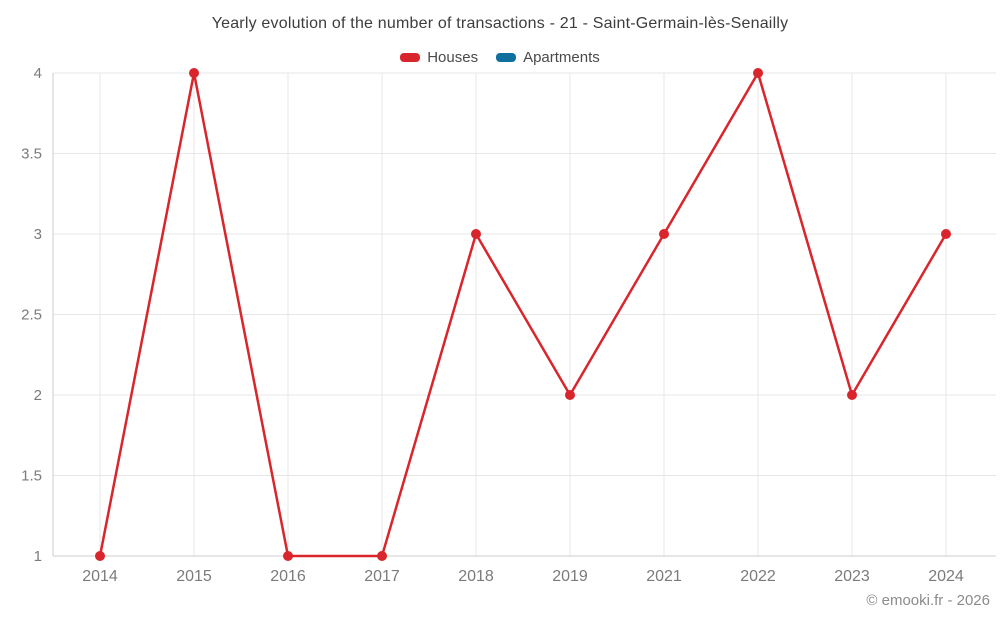 This screenshot has width=1000, height=625. What do you see at coordinates (506, 57) in the screenshot?
I see `apartments-legend-swatch-icon` at bounding box center [506, 57].